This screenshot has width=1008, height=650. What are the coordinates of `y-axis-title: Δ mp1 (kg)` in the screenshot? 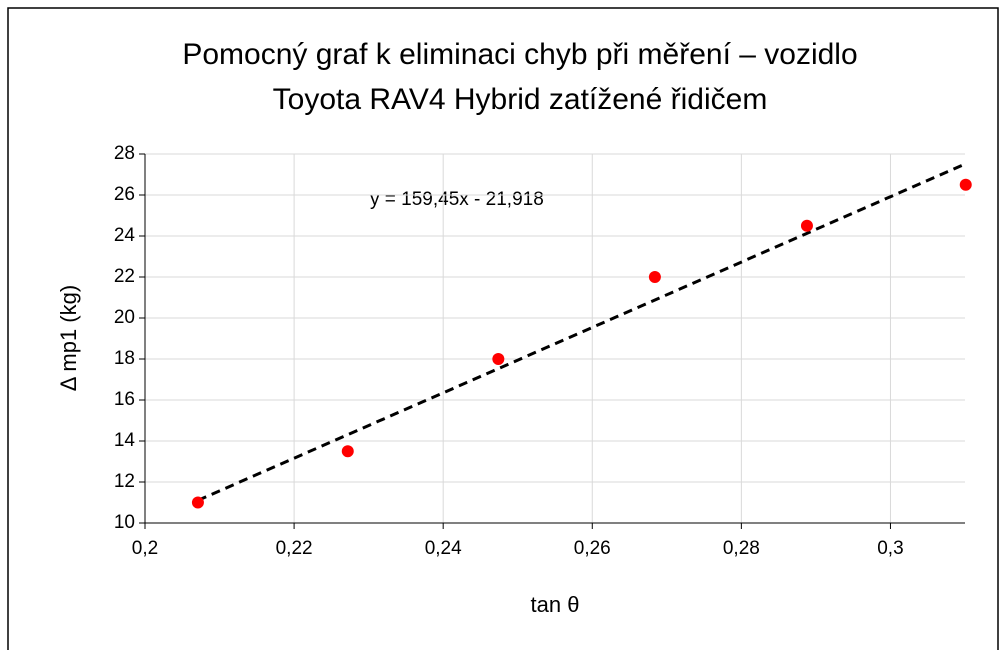 It's located at (68, 338).